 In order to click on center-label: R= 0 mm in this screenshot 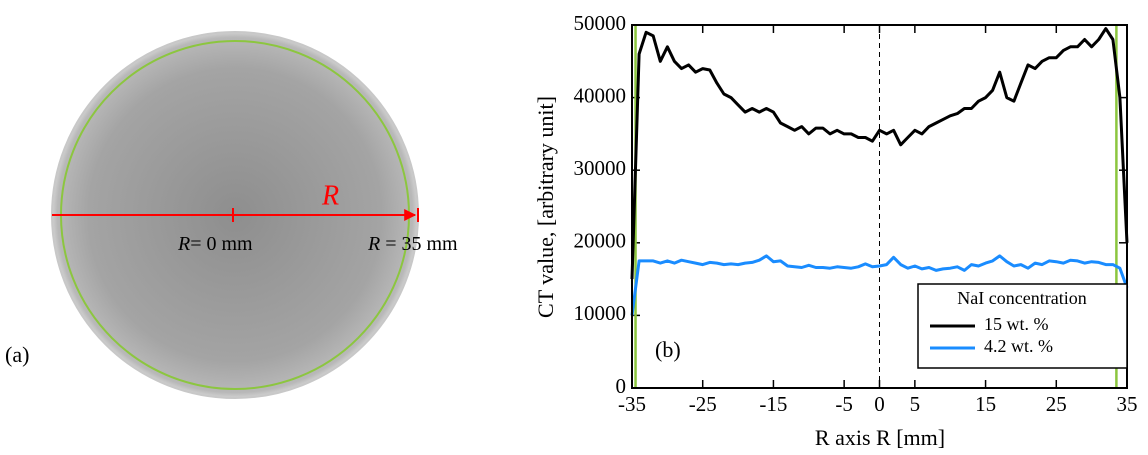, I will do `click(215, 244)`.